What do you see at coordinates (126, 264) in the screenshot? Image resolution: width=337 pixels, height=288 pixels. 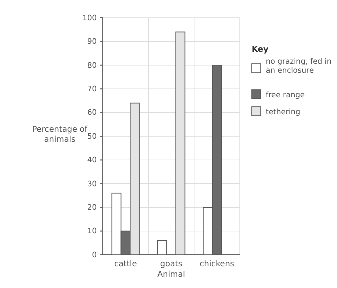 I see `x-tick-label: cattle` at bounding box center [126, 264].